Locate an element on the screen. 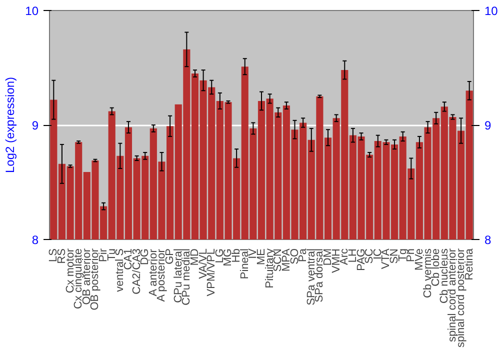 The height and width of the screenshot is (350, 500). x-tick-label: A posterior is located at coordinates (162, 275).